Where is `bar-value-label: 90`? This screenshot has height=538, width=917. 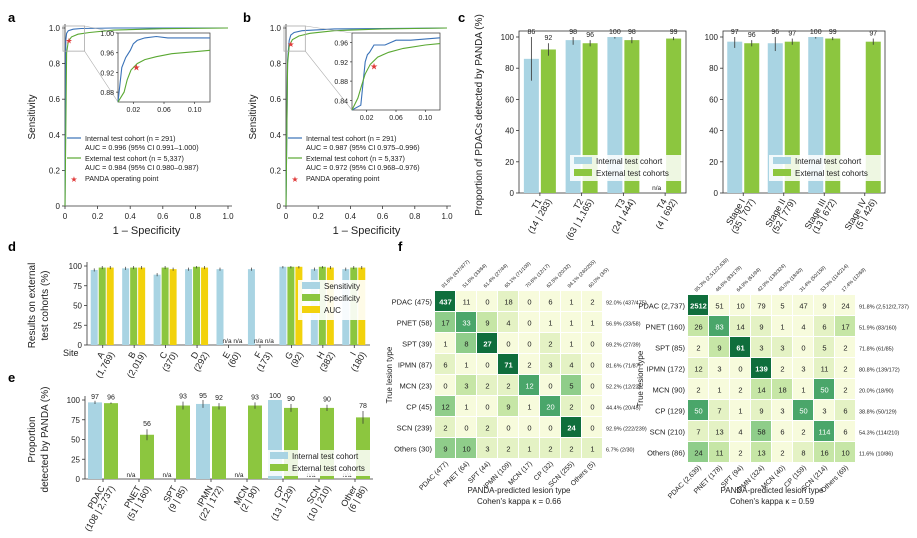
bar-value-label: 90 is located at coordinates (291, 399).